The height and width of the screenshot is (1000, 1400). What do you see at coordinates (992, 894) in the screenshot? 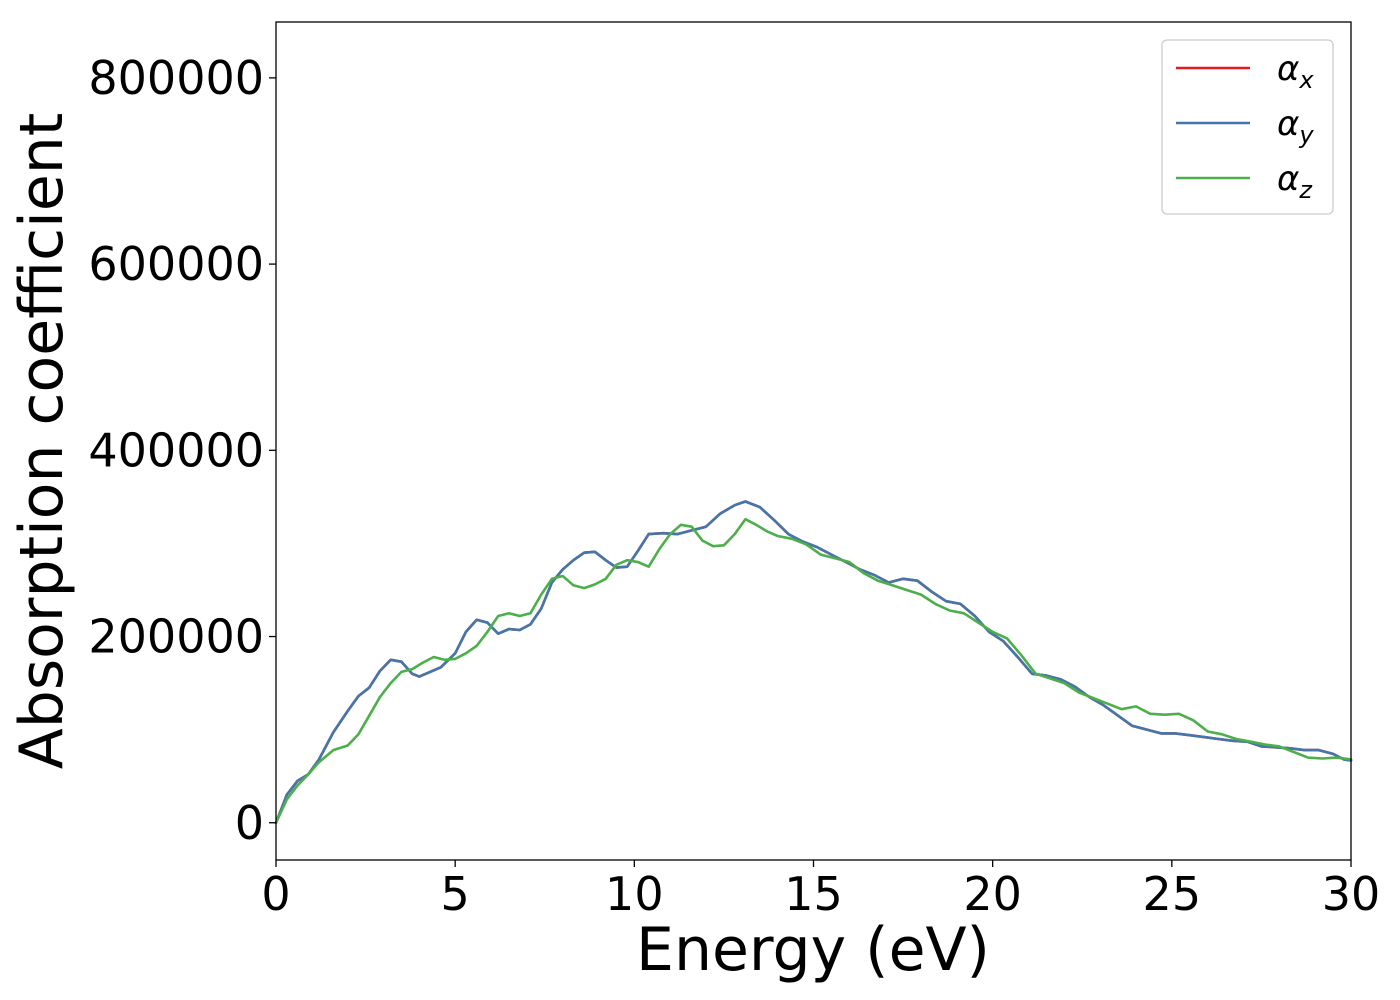
I see `x-tick-label: 20` at bounding box center [992, 894].